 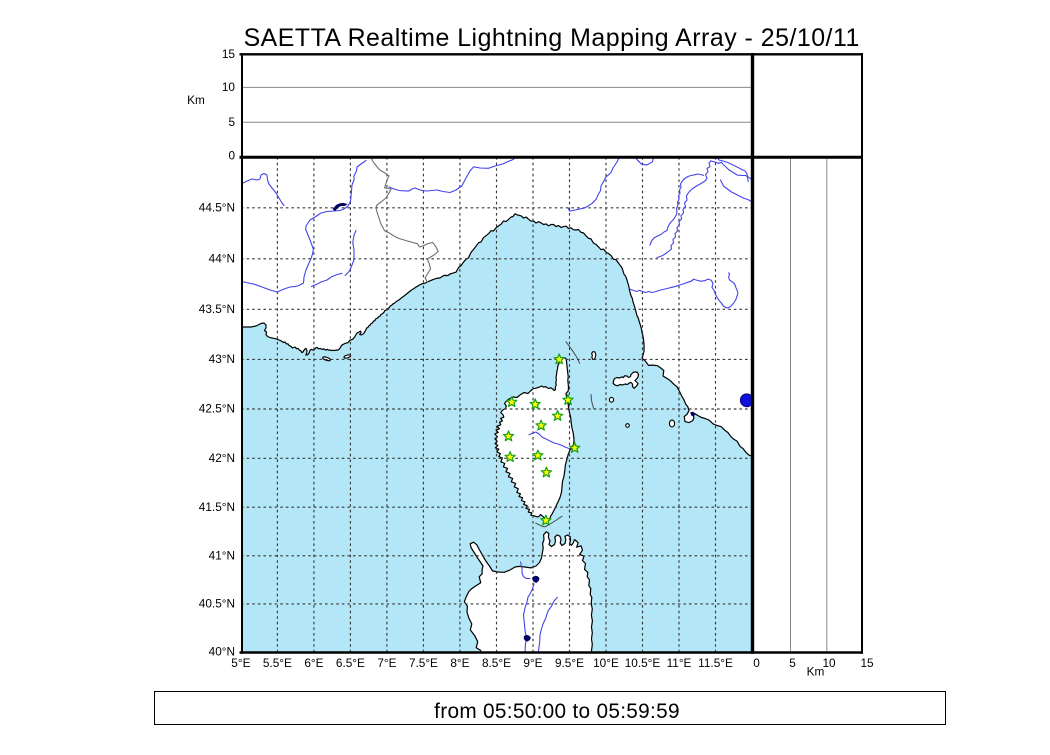 What do you see at coordinates (222, 458) in the screenshot?
I see `svg-text: 42°N` at bounding box center [222, 458].